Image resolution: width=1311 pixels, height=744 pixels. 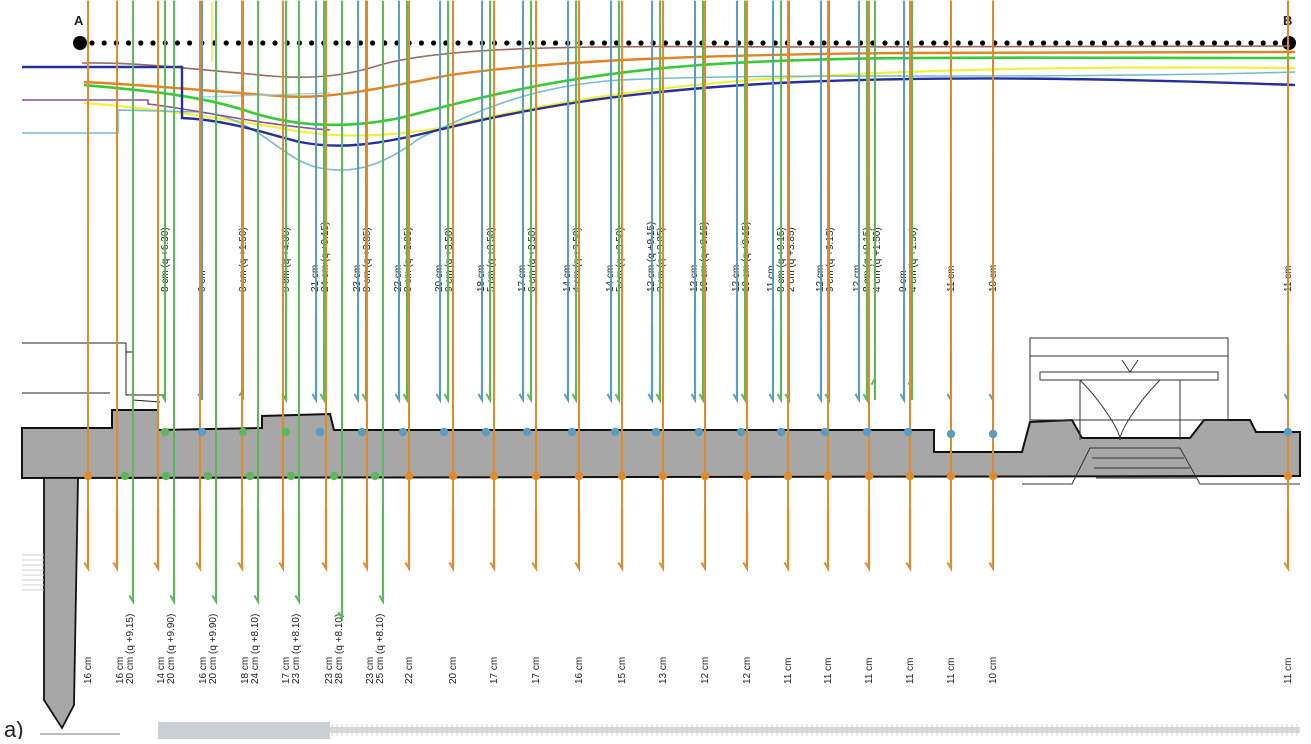 I want to click on bottom-label-group: 18 cm 24 cm (q +8.10), so click(x=250, y=649).